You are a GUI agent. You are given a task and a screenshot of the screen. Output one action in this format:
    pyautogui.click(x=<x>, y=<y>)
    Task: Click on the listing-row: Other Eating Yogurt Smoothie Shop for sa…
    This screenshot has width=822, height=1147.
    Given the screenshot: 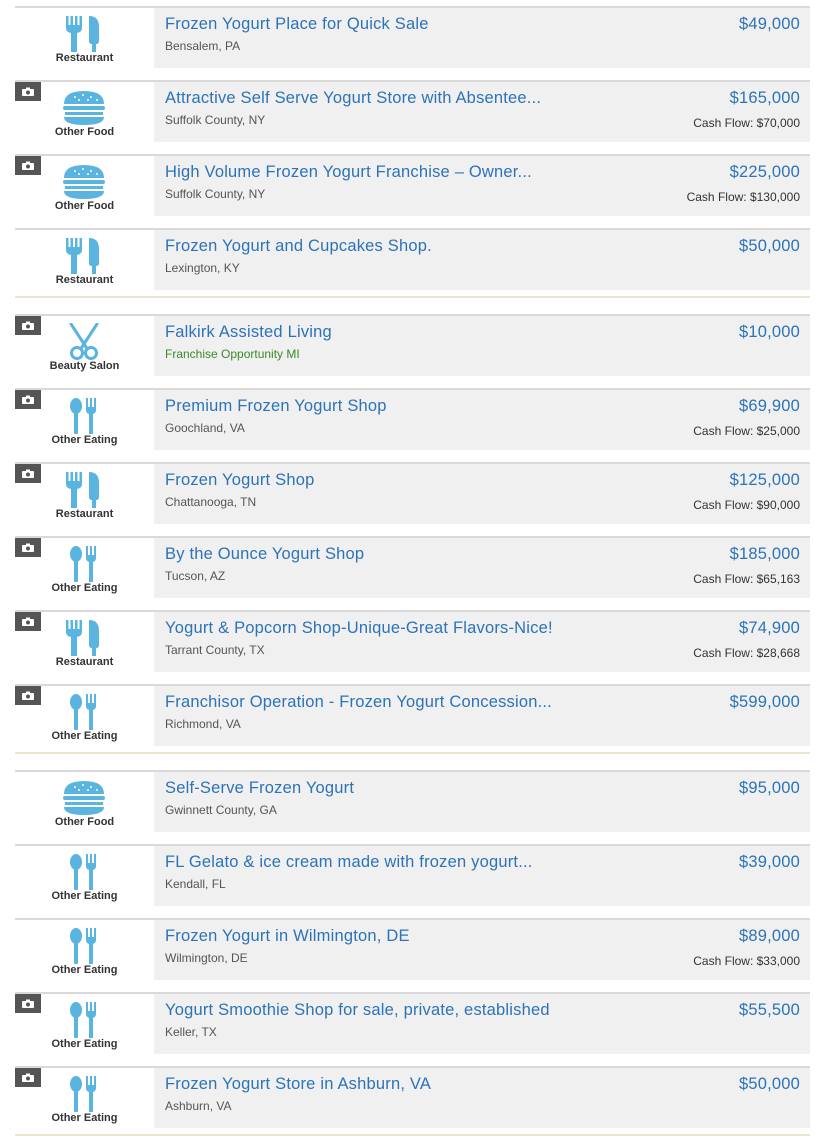 What is the action you would take?
    pyautogui.click(x=412, y=1023)
    